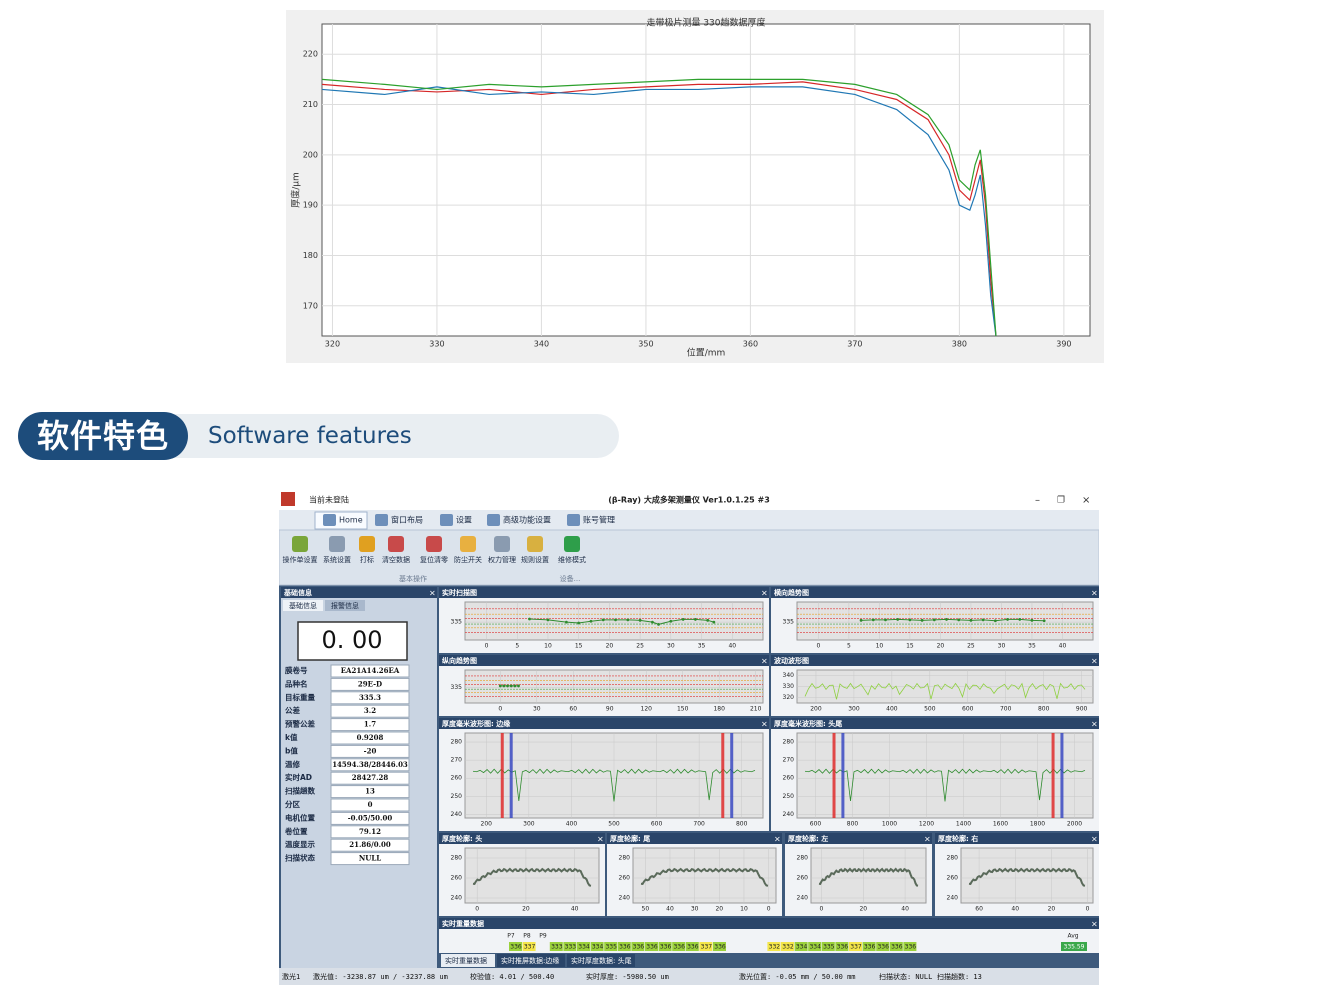 Image resolution: width=1333 pixels, height=1008 pixels. What do you see at coordinates (351, 520) in the screenshot?
I see `ribbon-tab: Home` at bounding box center [351, 520].